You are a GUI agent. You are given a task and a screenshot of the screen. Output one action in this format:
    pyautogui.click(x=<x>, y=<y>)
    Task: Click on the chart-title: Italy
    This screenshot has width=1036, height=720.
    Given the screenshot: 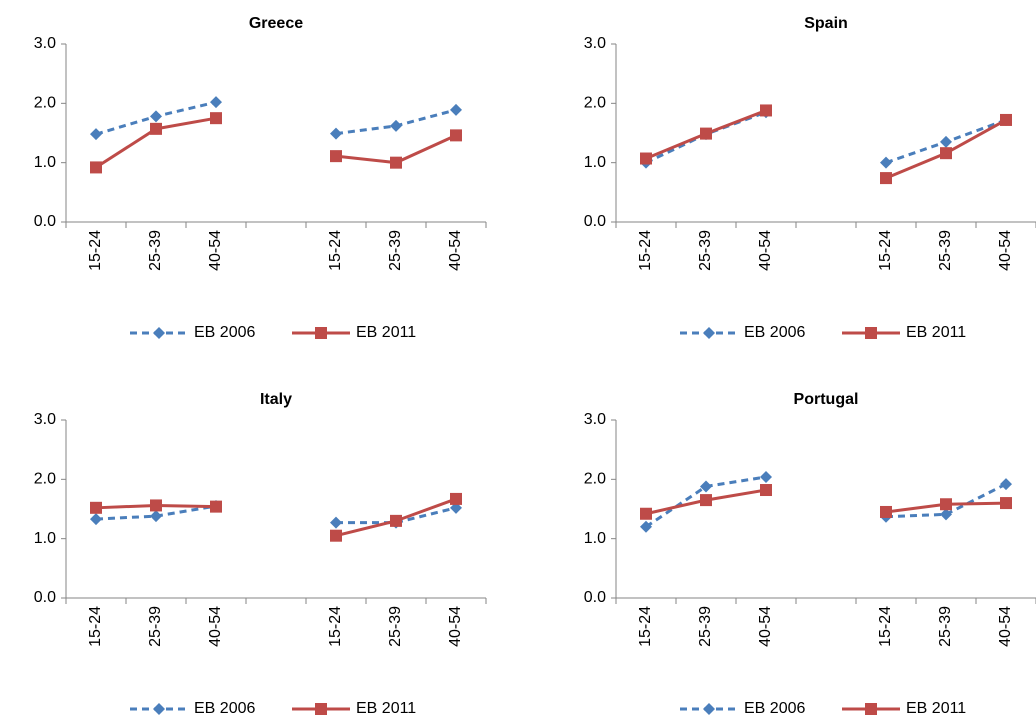 What is the action you would take?
    pyautogui.click(x=276, y=399)
    